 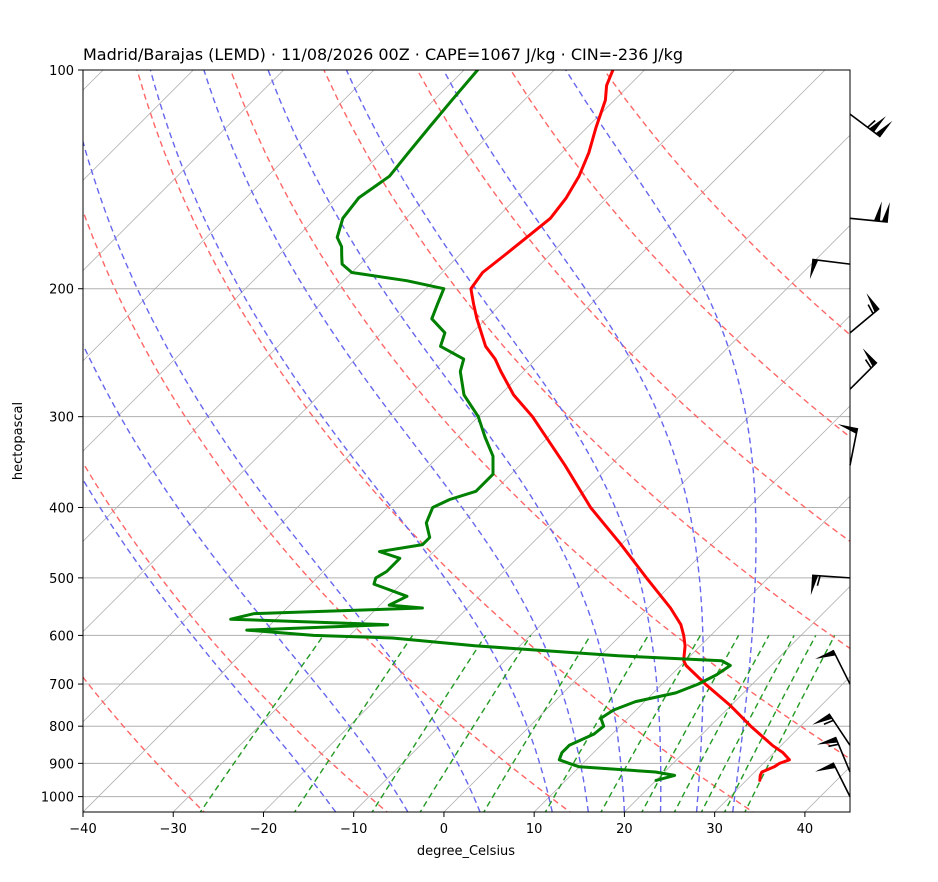 What do you see at coordinates (805, 829) in the screenshot?
I see `x-tick-label: 40` at bounding box center [805, 829].